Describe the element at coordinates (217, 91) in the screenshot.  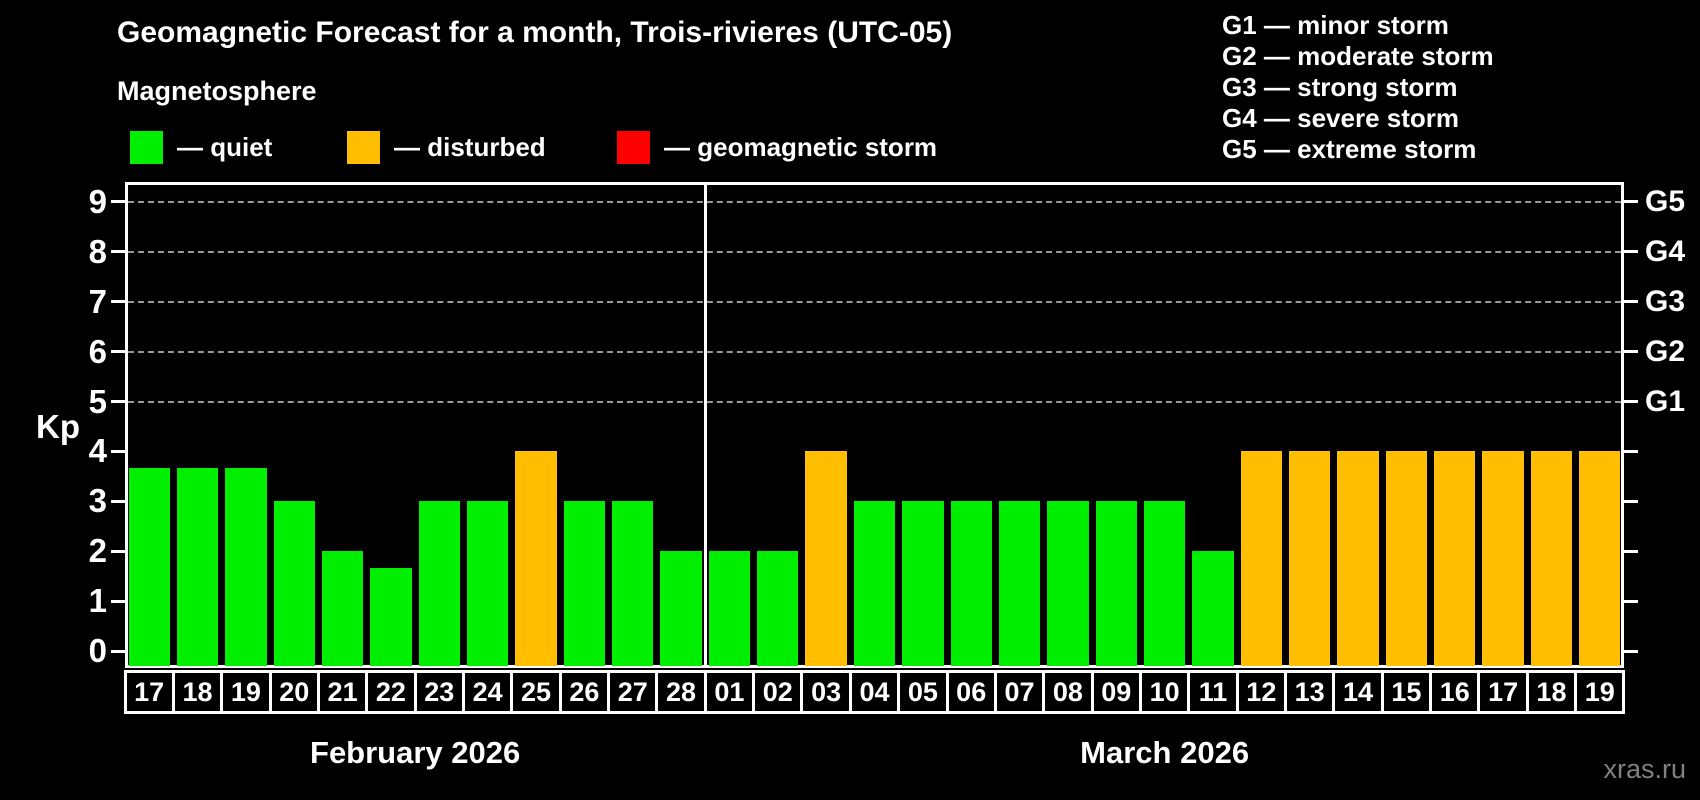
I see `magnetosphere-legend-title: Magnetosphere` at that location.